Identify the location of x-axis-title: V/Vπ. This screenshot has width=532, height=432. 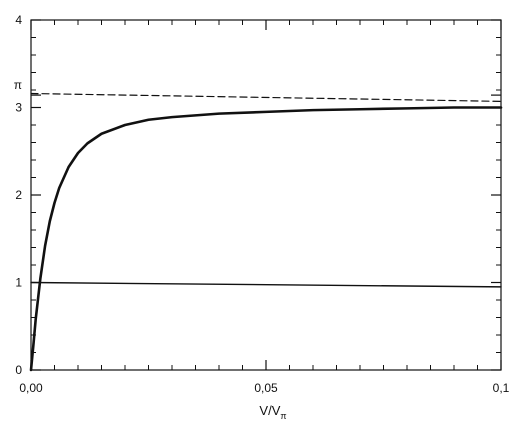
(272, 412).